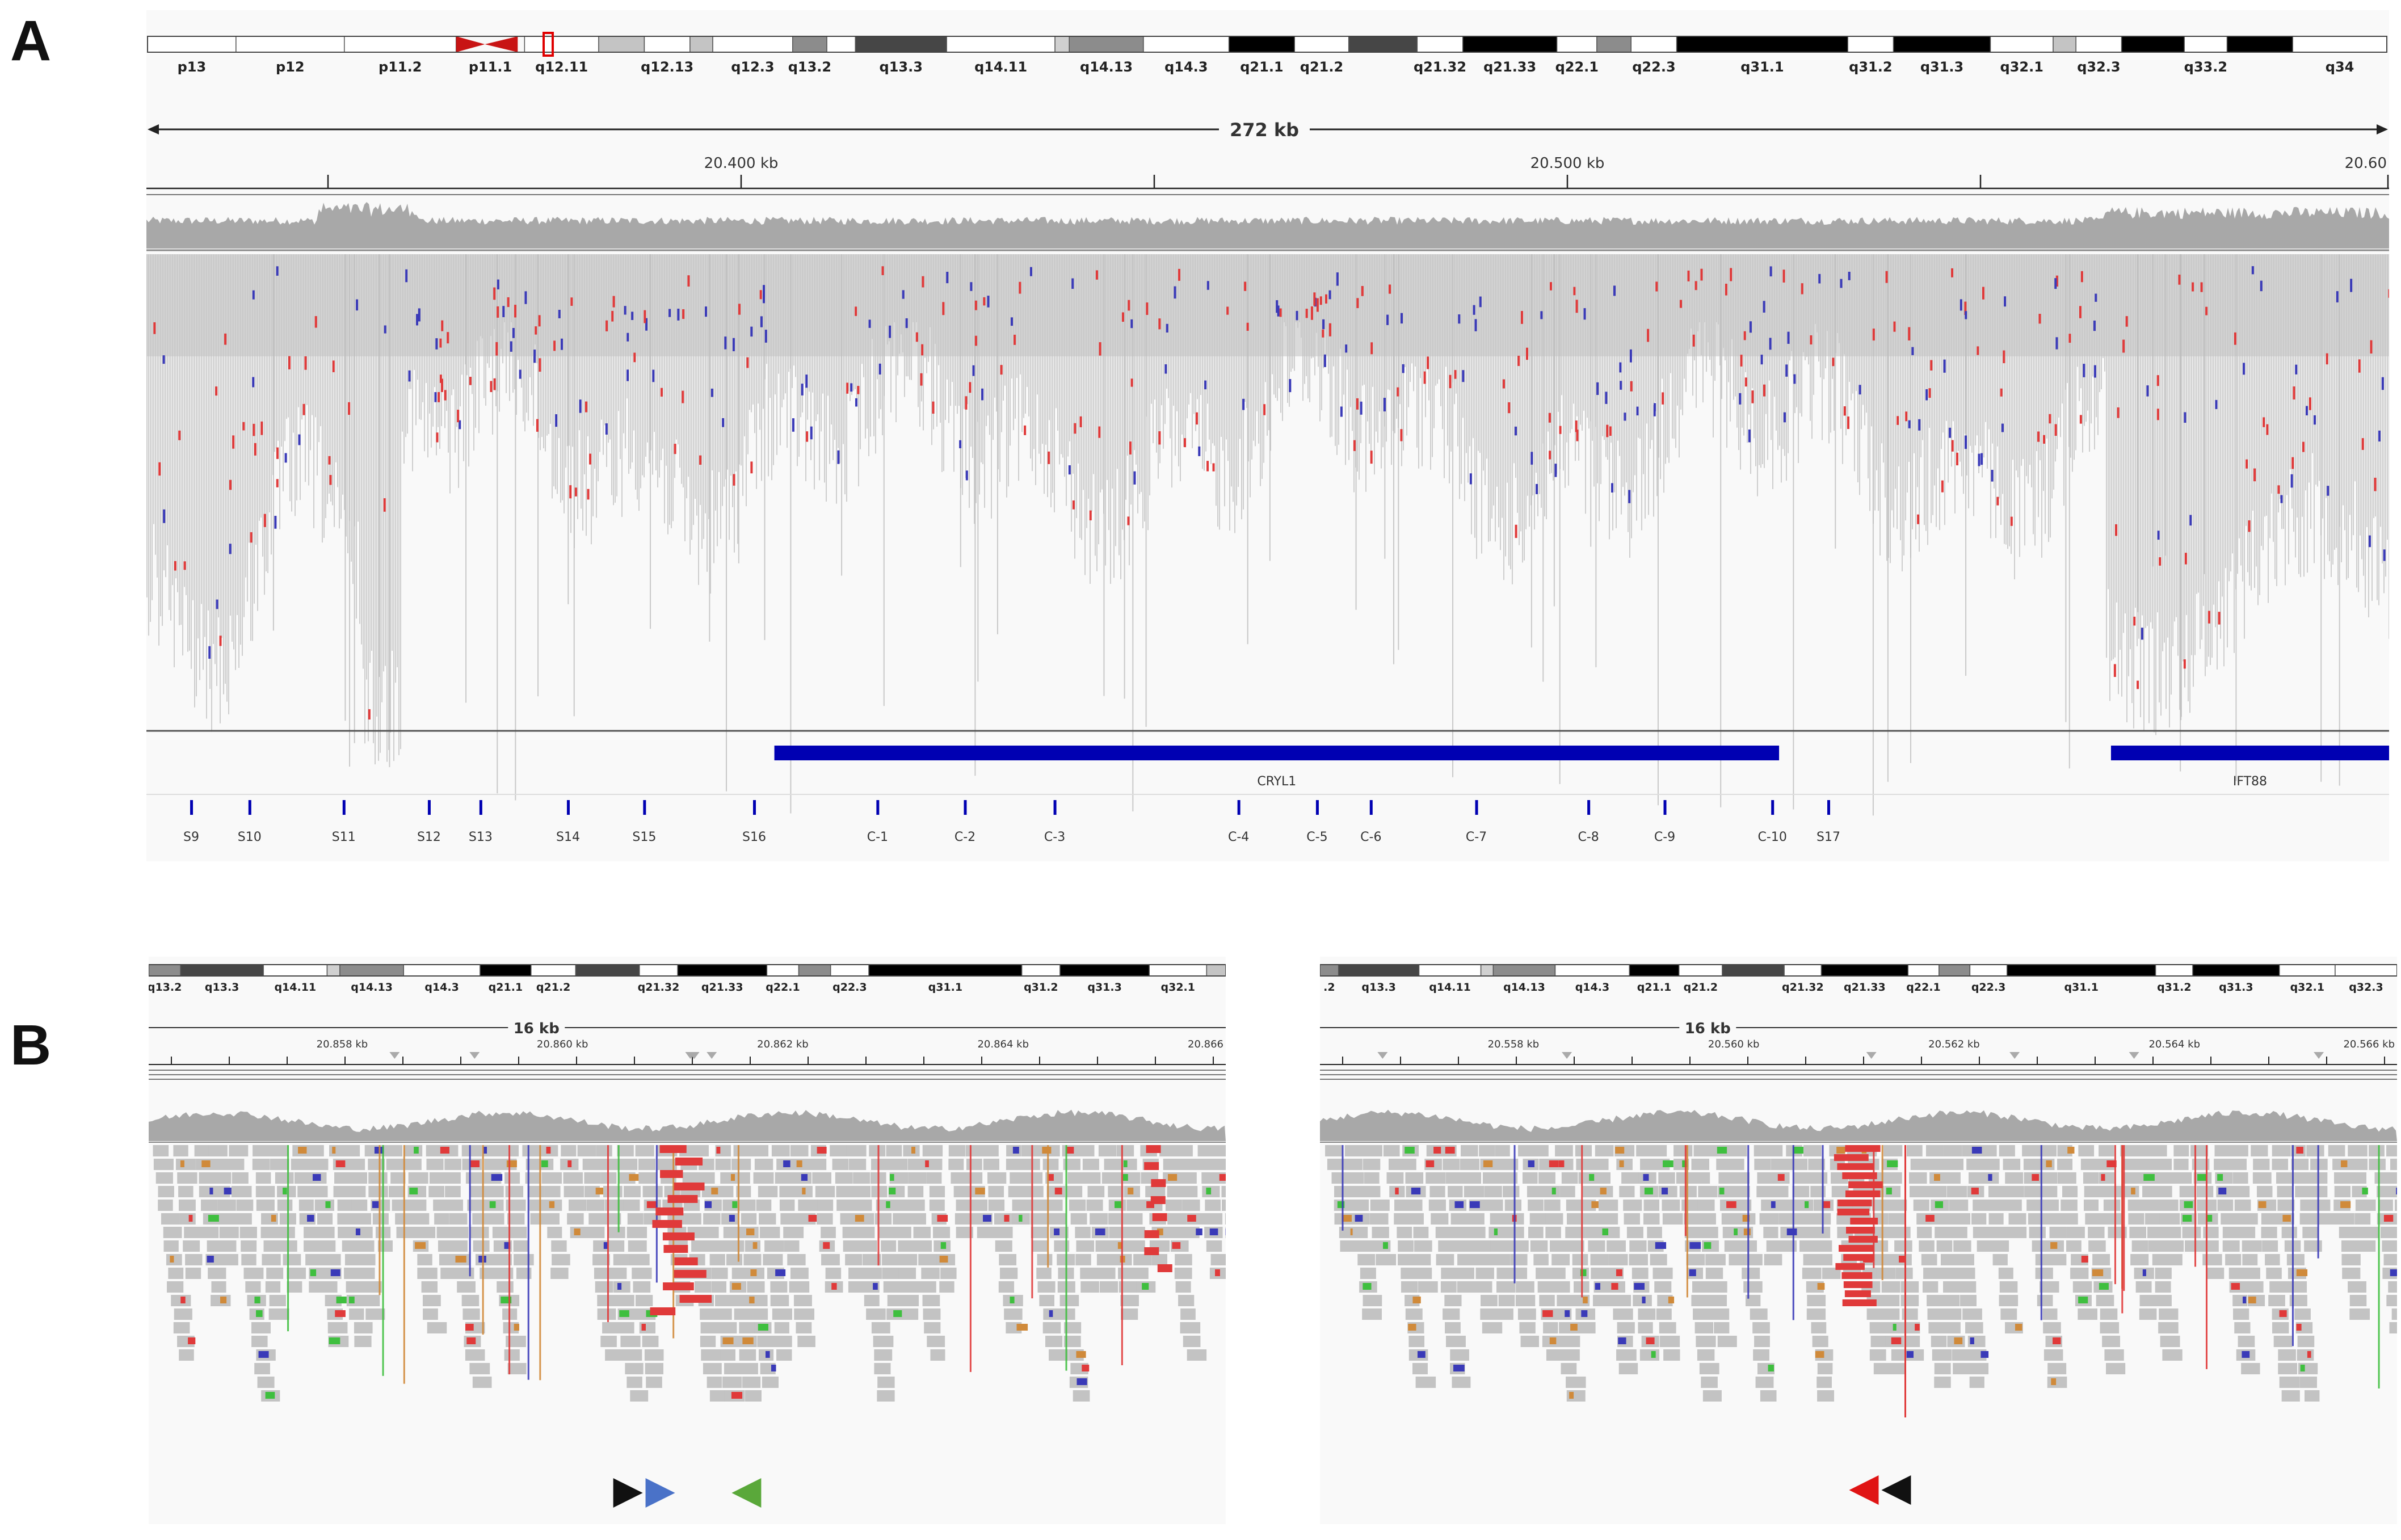 Image resolution: width=2401 pixels, height=1540 pixels. Describe the element at coordinates (2369, 1044) in the screenshot. I see `ruler-tick-label: 20.566 kb` at that location.